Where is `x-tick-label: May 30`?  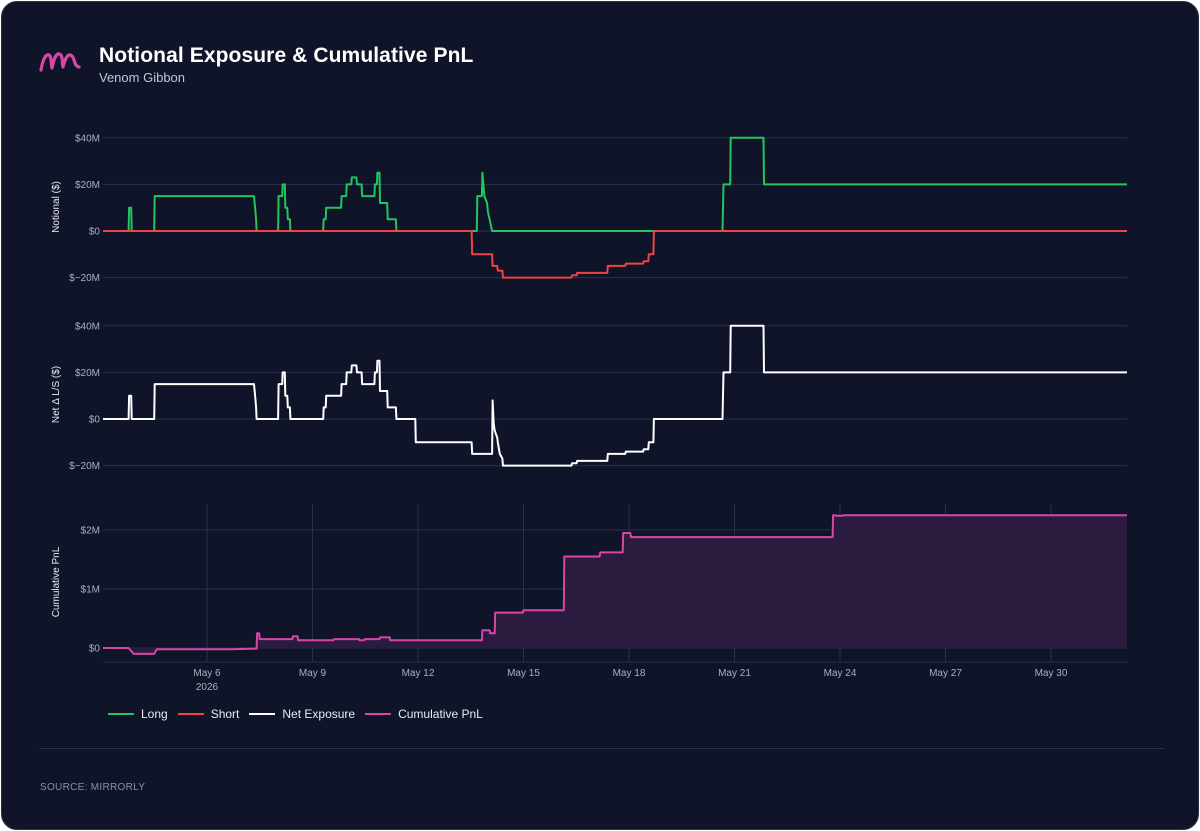 x-tick-label: May 30 is located at coordinates (1051, 673).